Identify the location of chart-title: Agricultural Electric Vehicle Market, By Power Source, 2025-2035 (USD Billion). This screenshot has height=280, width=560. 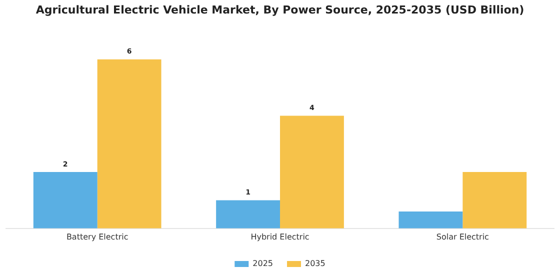
(280, 9).